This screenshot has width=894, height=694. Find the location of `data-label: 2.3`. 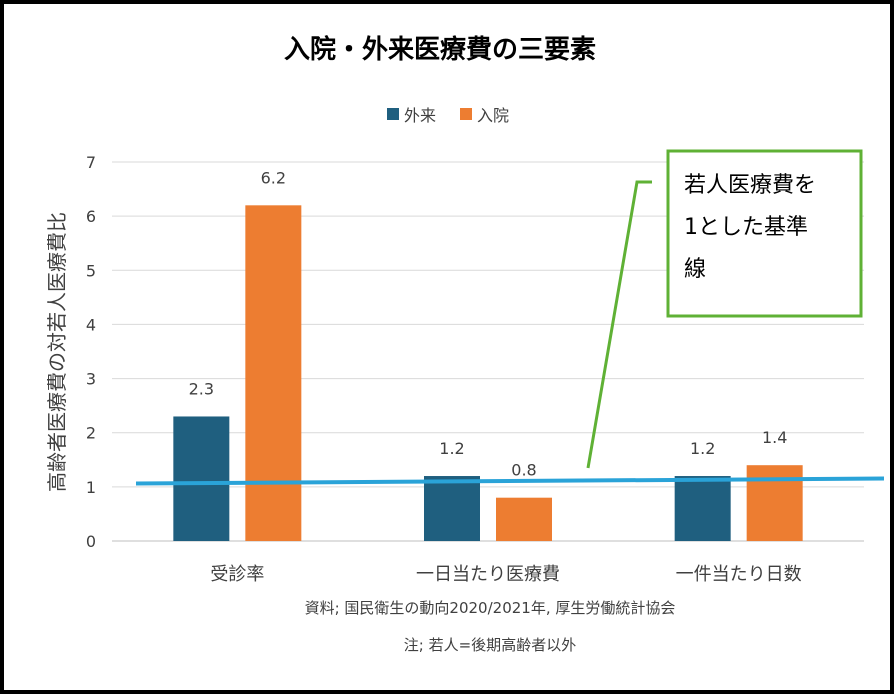

data-label: 2.3 is located at coordinates (201, 388).